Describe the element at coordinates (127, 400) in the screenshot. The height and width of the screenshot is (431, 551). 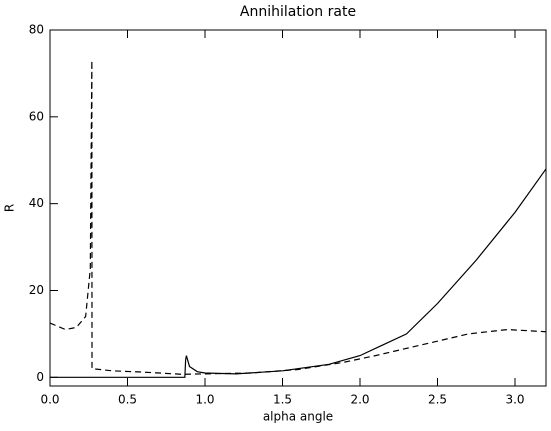
I see `x-tick-label: 0.5` at that location.